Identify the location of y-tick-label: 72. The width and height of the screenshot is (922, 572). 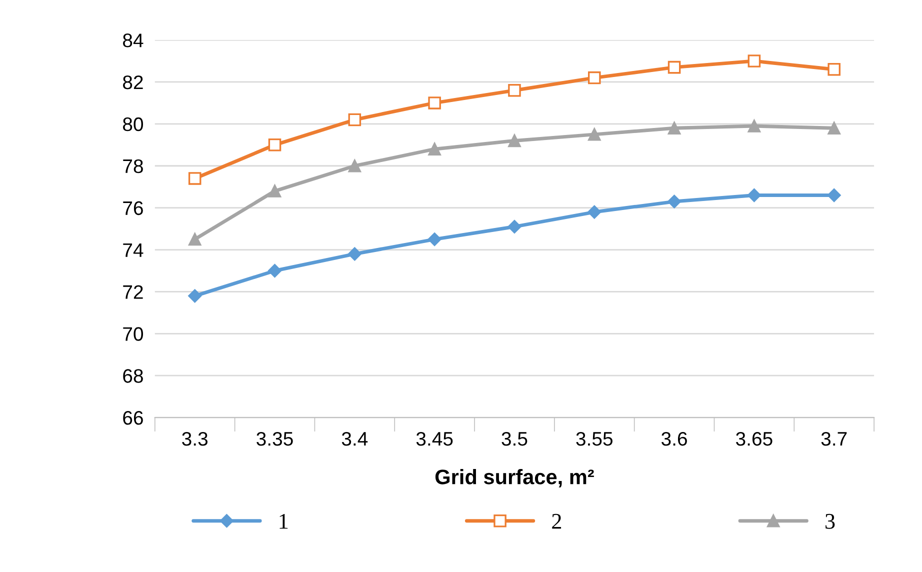
(133, 292).